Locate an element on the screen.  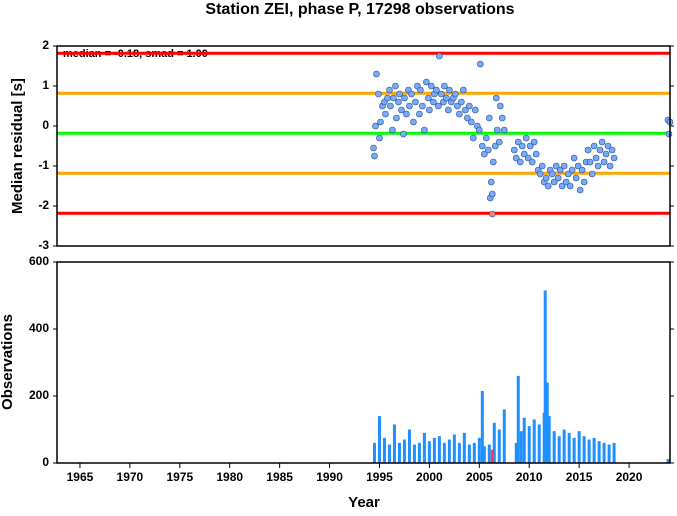
x-tick-label: 1965 is located at coordinates (80, 477).